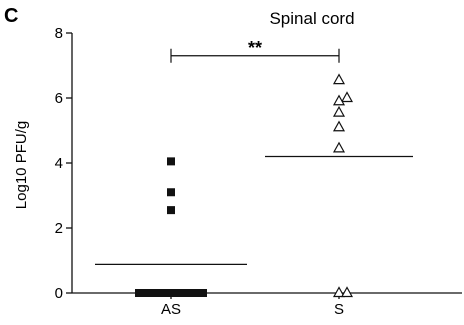 The width and height of the screenshot is (464, 325). I want to click on significance-label: **, so click(255, 48).